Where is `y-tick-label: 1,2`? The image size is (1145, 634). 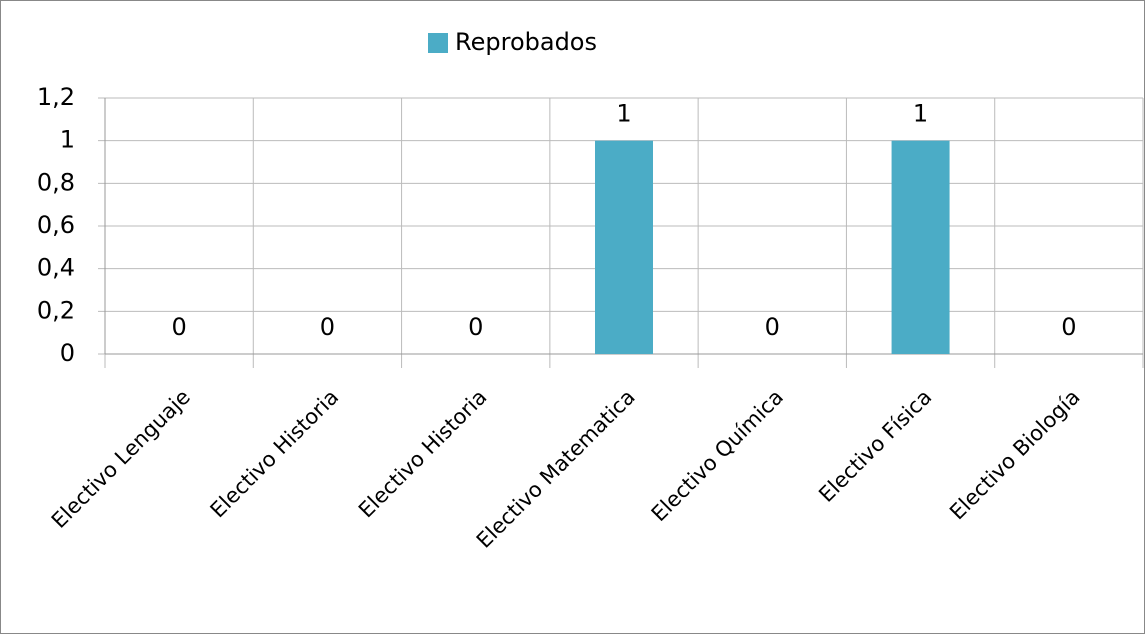
y-tick-label: 1,2 is located at coordinates (56, 97).